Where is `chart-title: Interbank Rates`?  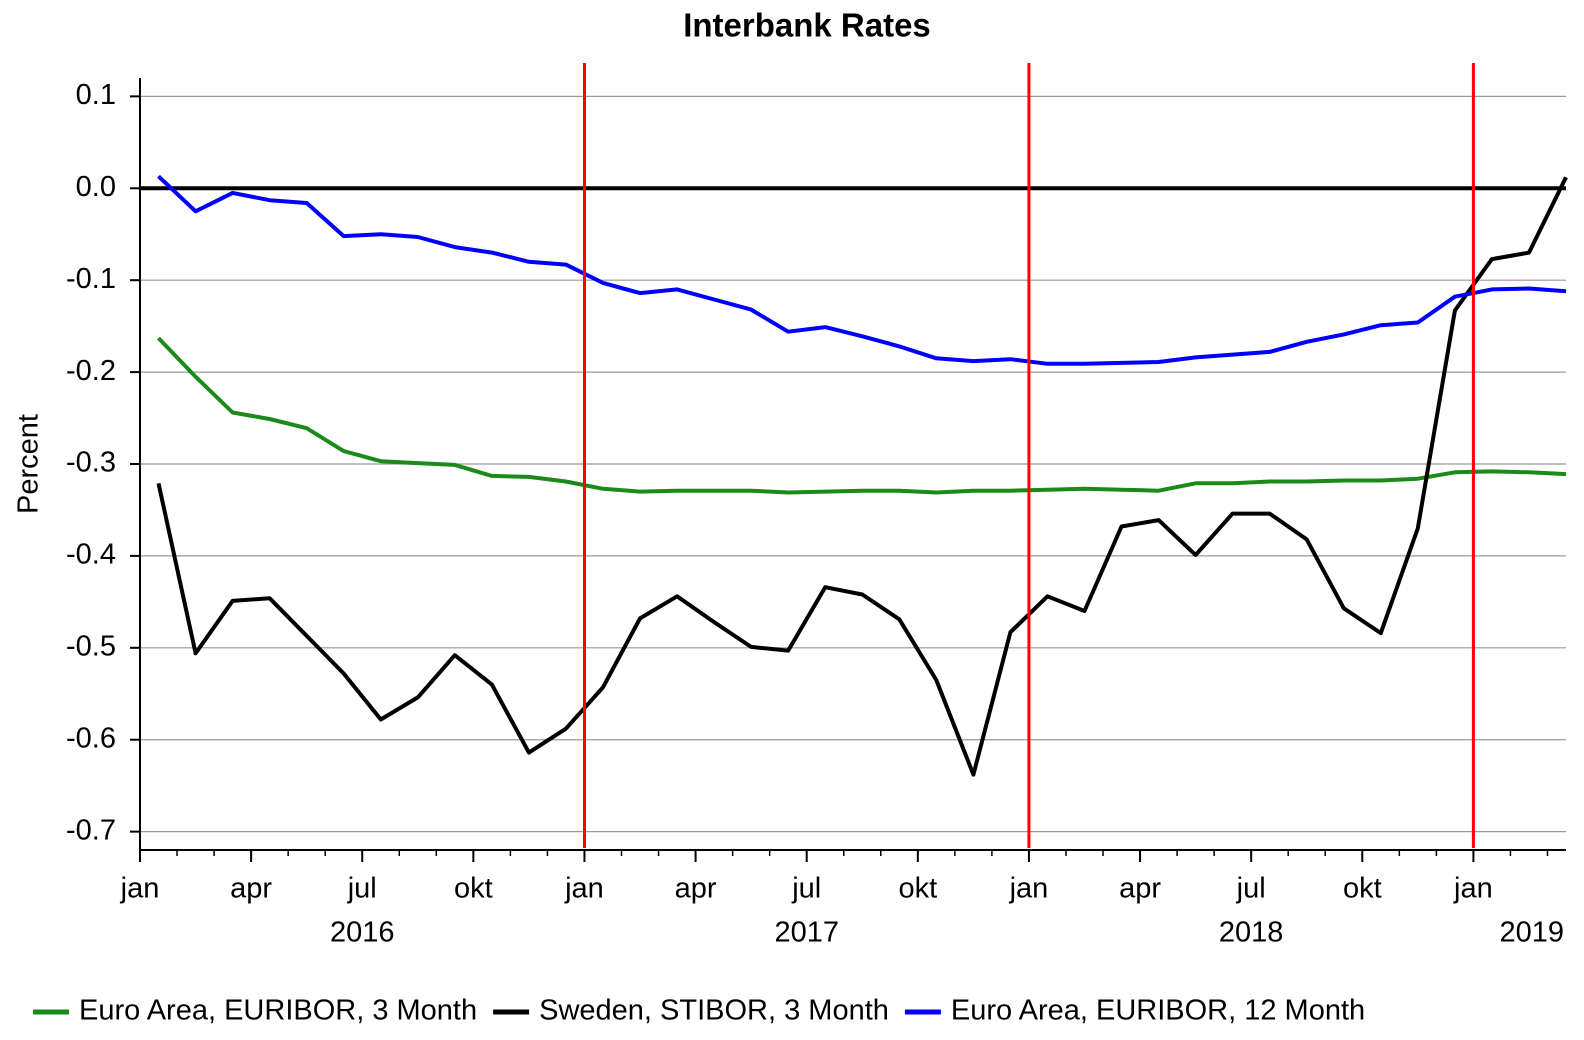
chart-title: Interbank Rates is located at coordinates (807, 25).